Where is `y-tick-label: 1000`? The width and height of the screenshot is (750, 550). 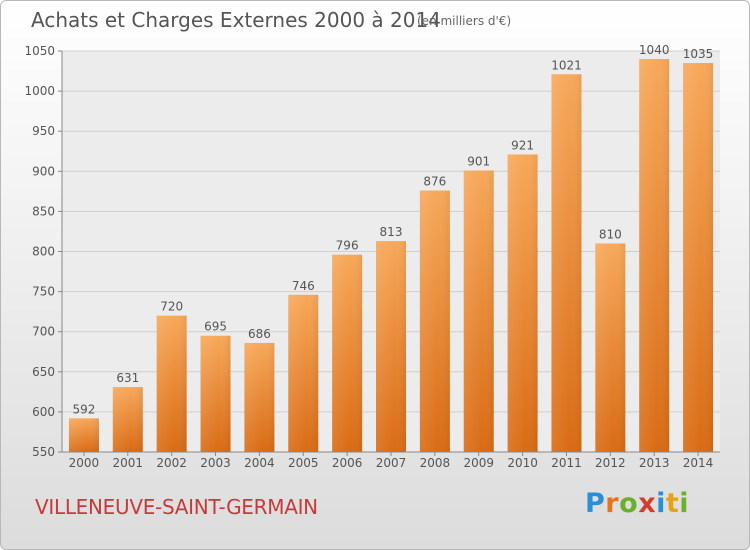
y-tick-label: 1000 is located at coordinates (39, 91).